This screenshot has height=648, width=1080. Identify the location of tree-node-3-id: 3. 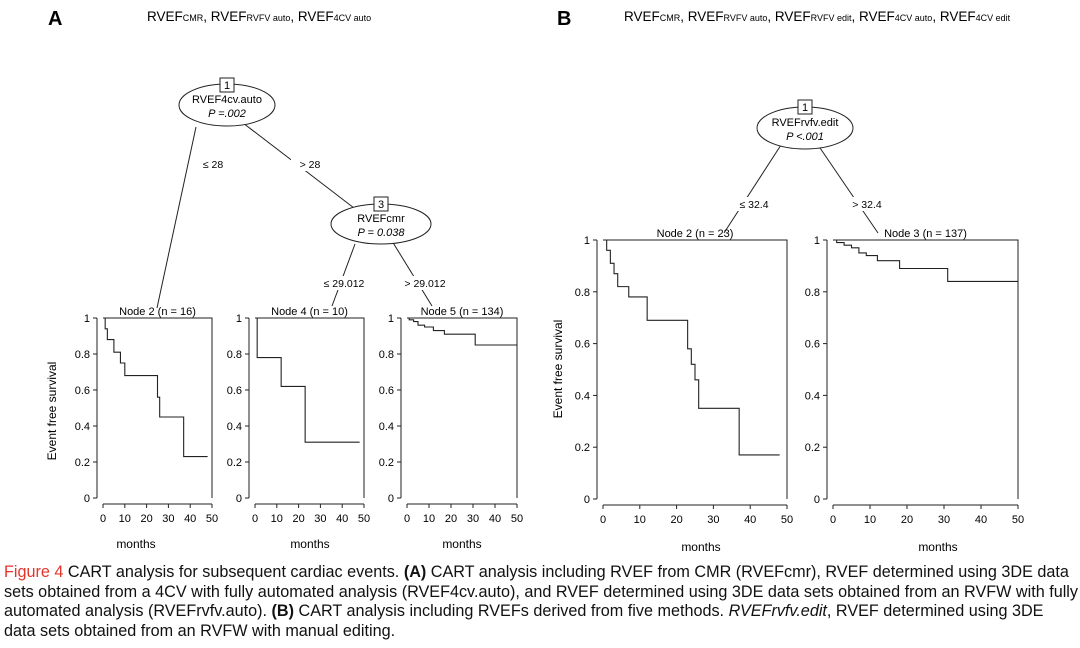
(381, 205).